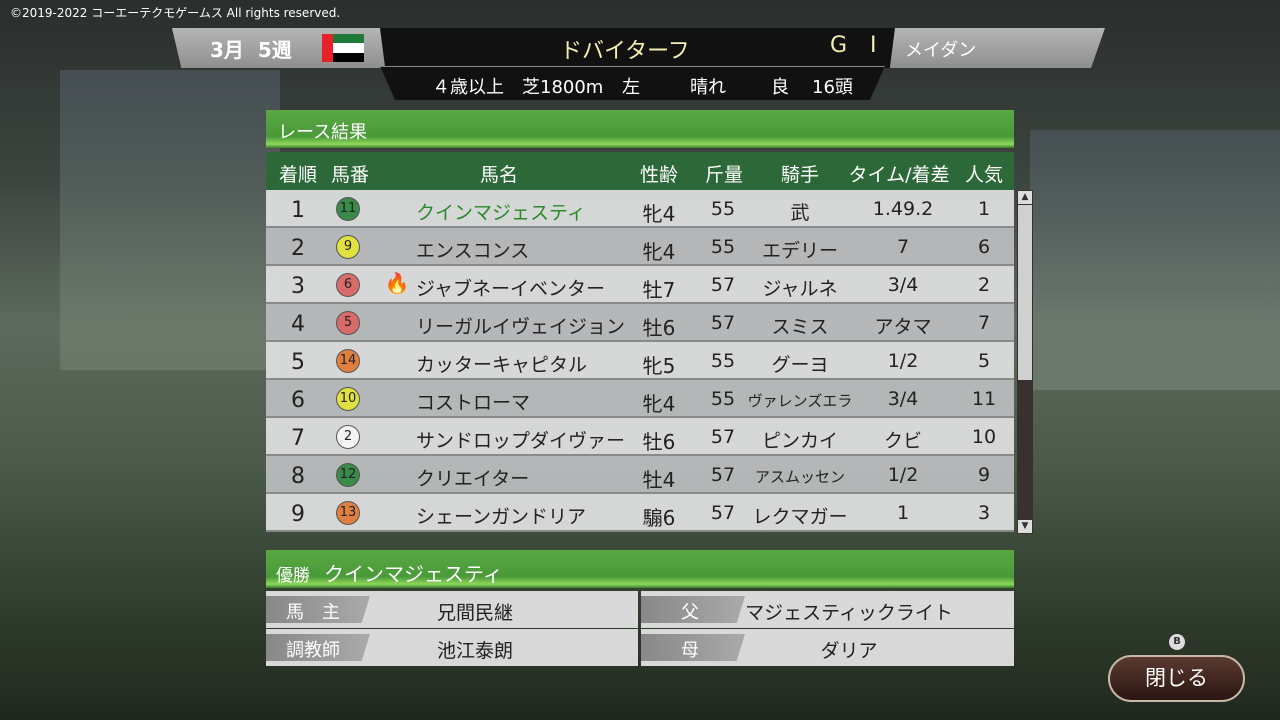  What do you see at coordinates (343, 48) in the screenshot?
I see `uae-flag-icon` at bounding box center [343, 48].